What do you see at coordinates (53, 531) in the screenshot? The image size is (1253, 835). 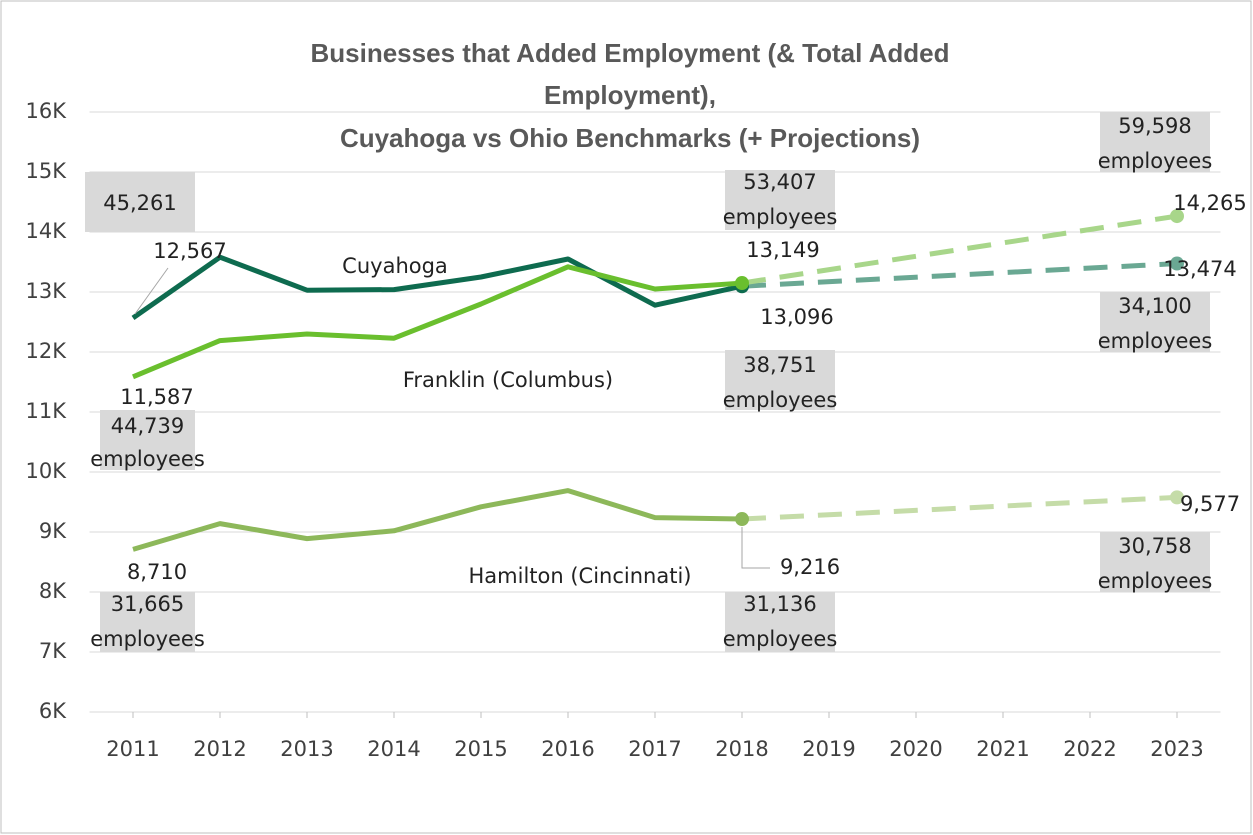 I see `y-tick-label: 9K` at bounding box center [53, 531].